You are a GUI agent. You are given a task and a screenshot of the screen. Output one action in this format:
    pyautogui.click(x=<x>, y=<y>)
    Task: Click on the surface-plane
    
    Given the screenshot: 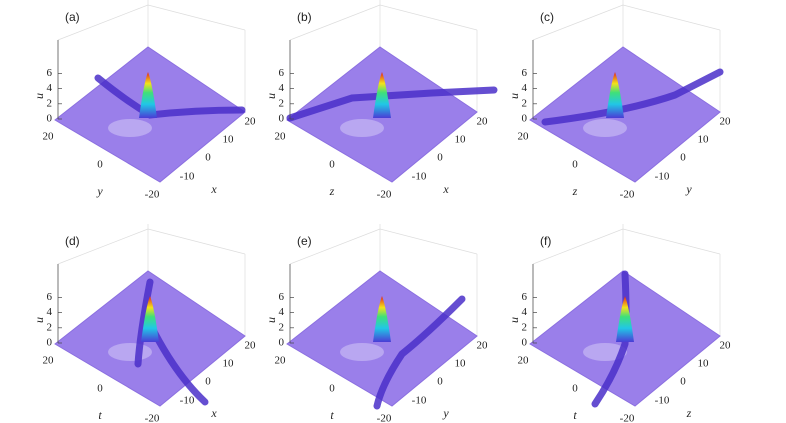 What is the action you would take?
    pyautogui.click(x=625, y=114)
    